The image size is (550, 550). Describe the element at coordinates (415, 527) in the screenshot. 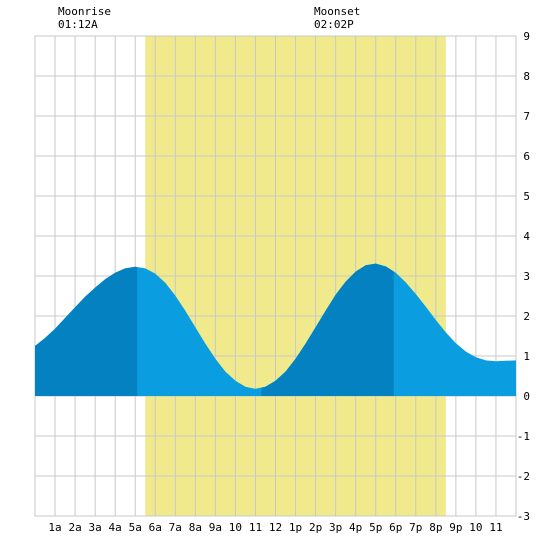

I see `x-tick-label: 7p` at that location.